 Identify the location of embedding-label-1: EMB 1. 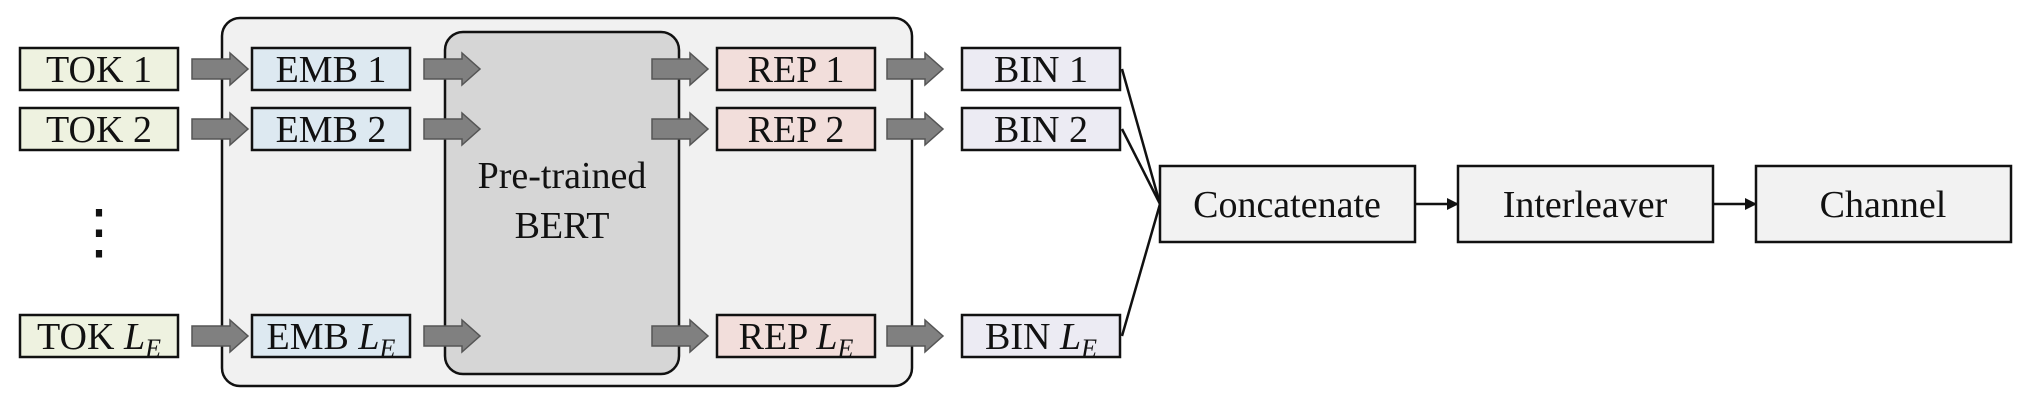
(331, 70).